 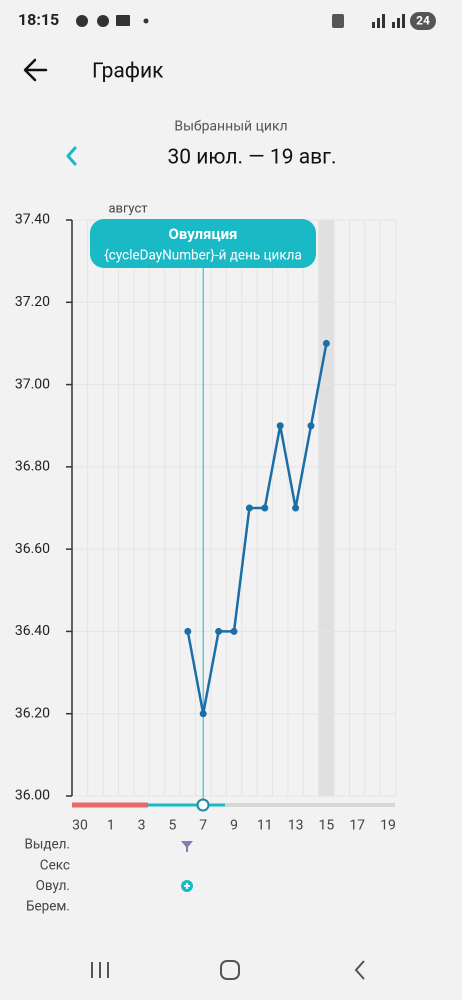 What do you see at coordinates (127, 208) in the screenshot?
I see `month-label: август` at bounding box center [127, 208].